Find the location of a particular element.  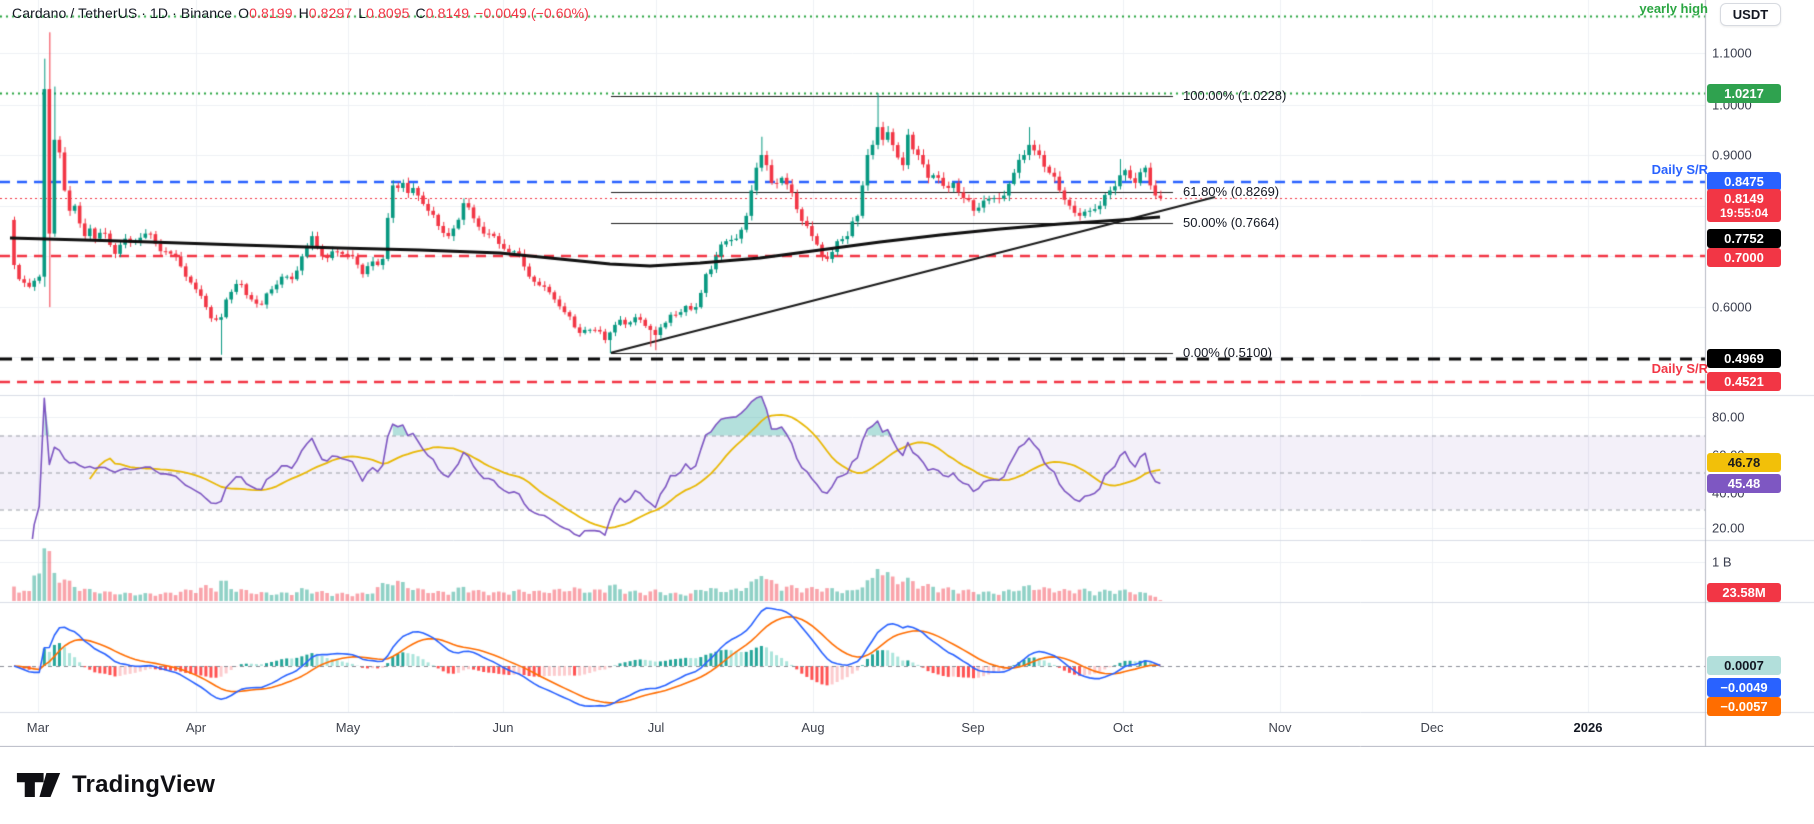

ohlc-low-label: L is located at coordinates (362, 13).